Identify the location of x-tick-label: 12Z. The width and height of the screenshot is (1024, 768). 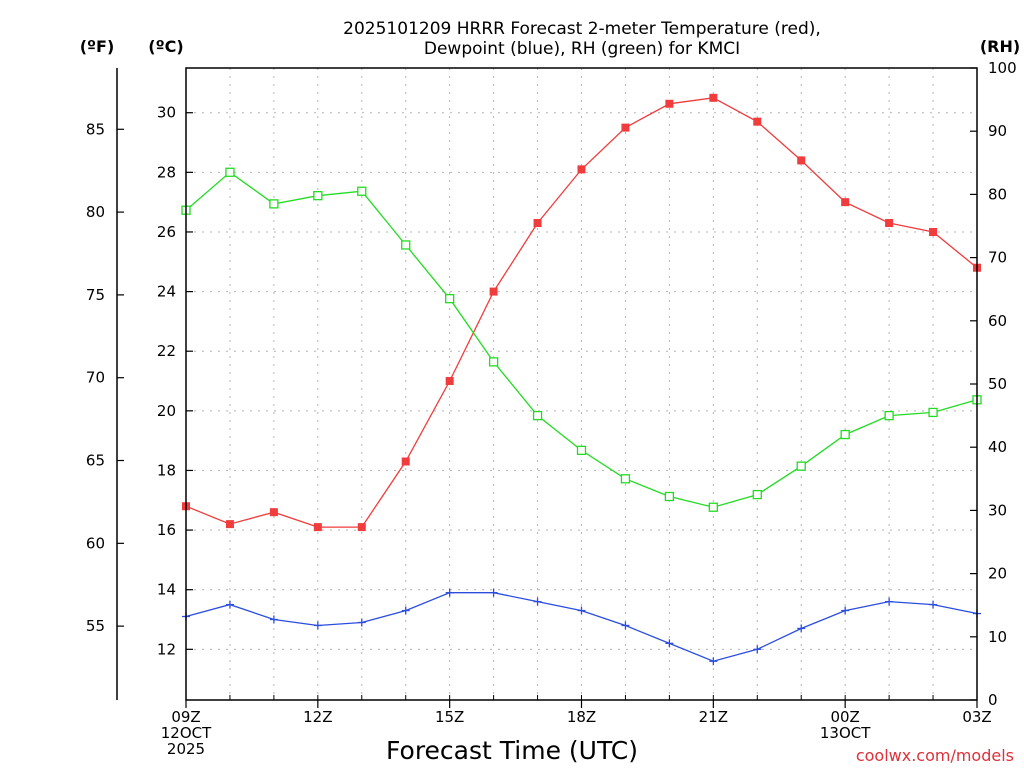
(317, 717).